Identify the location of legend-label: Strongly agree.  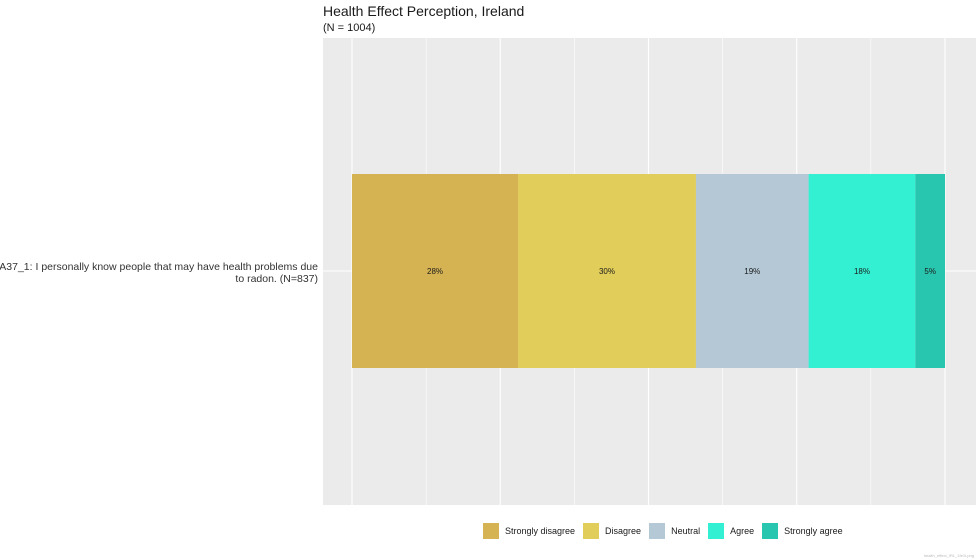
(813, 531).